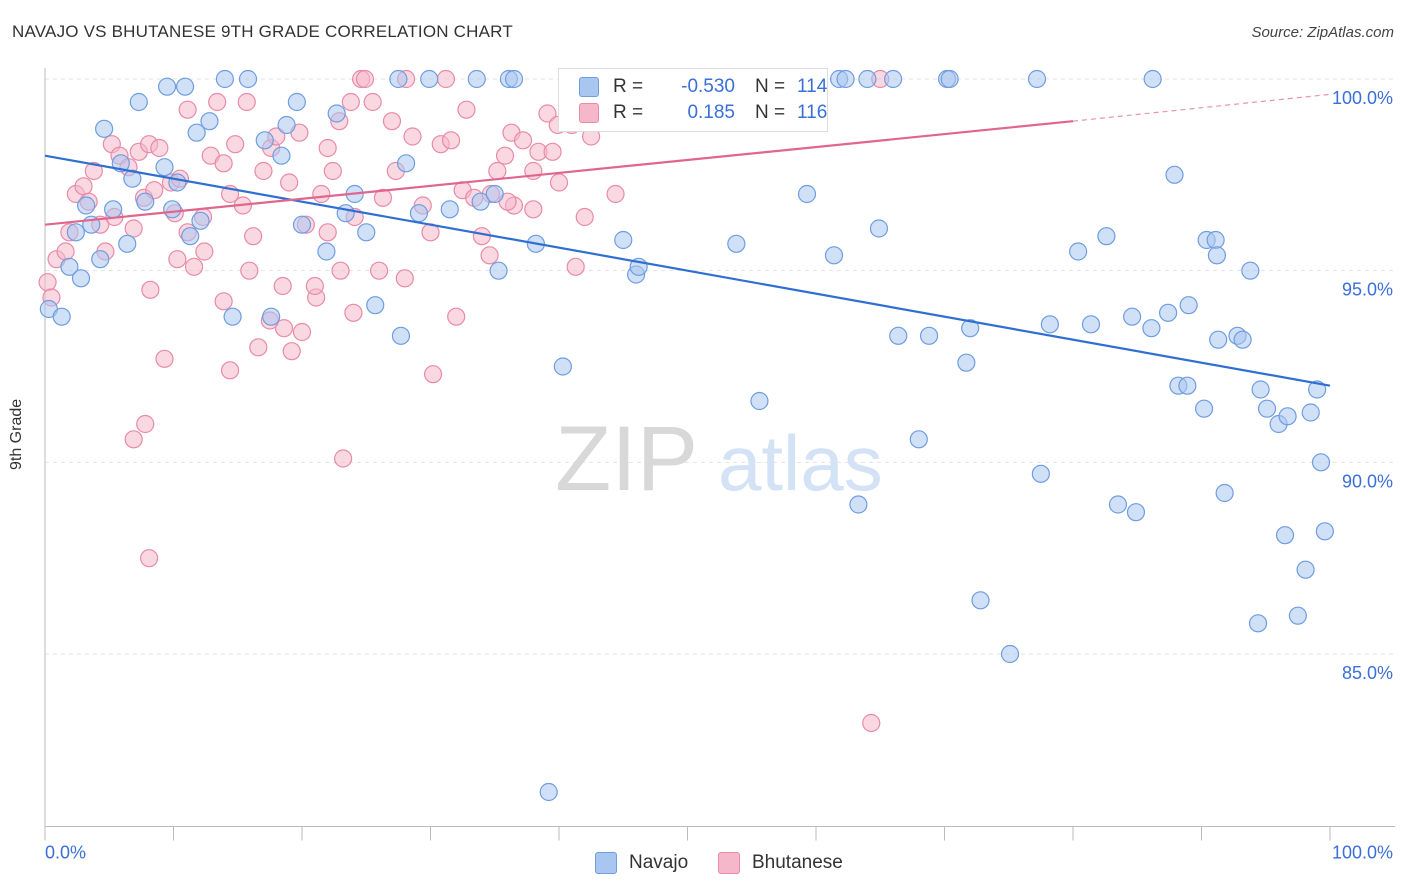 The height and width of the screenshot is (892, 1406). I want to click on legend-row-navajo: R = -0.530 N = 114, so click(693, 87).